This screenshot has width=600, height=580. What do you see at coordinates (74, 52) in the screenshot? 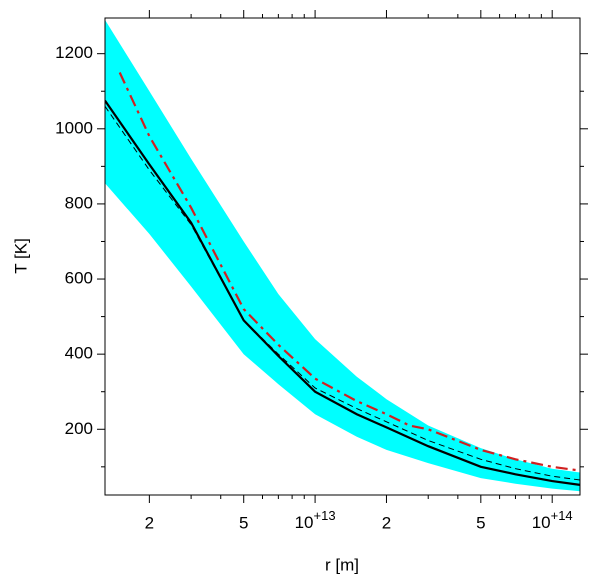
I see `y-tick-label: 1200` at bounding box center [74, 52].